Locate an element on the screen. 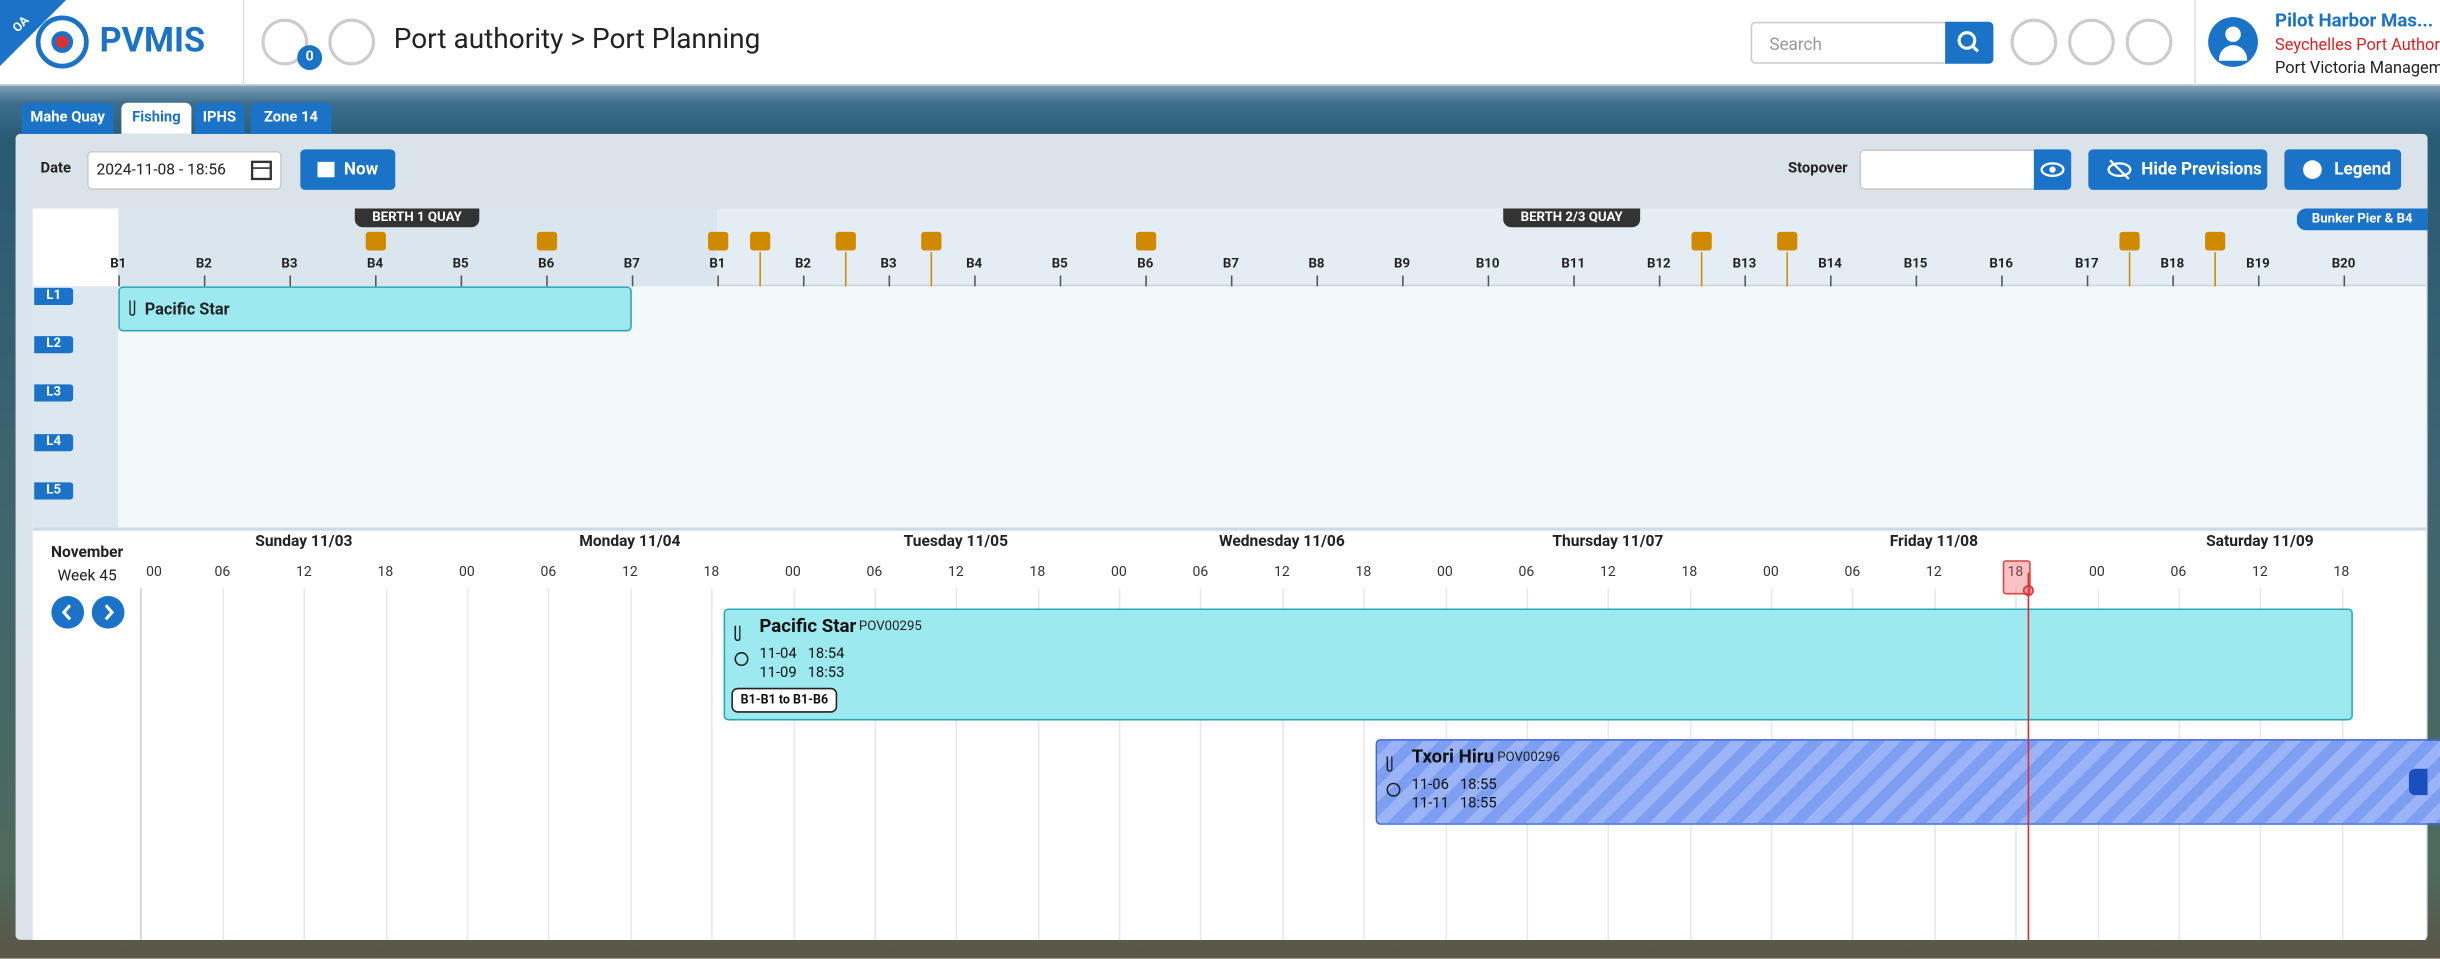 The height and width of the screenshot is (959, 2440). more-arrow is located at coordinates (2418, 782).